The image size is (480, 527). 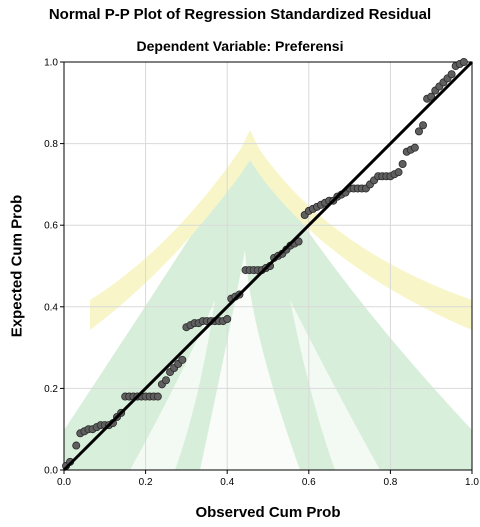 I want to click on x-tick-label: 1.0, so click(x=472, y=482).